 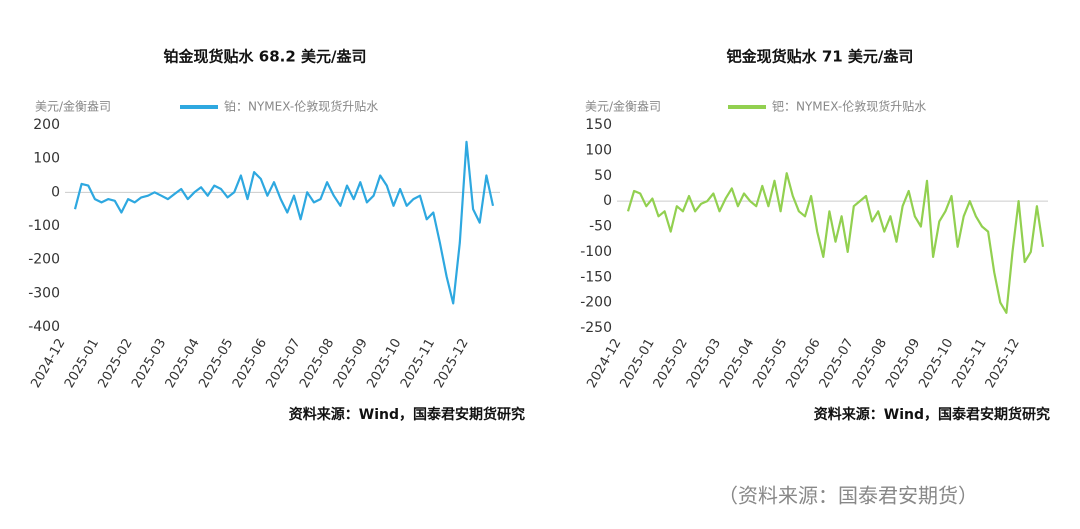 I want to click on y-tick-label: 50, so click(x=603, y=176).